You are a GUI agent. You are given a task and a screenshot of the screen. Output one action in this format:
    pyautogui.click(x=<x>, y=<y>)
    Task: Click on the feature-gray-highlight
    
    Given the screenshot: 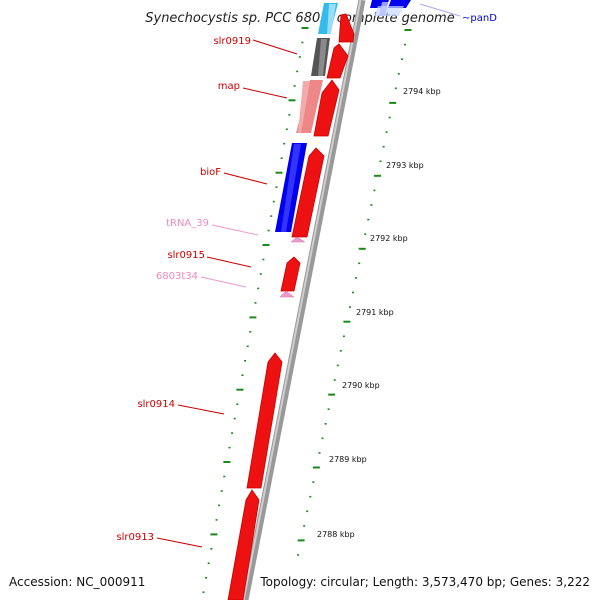 What is the action you would take?
    pyautogui.click(x=322, y=57)
    